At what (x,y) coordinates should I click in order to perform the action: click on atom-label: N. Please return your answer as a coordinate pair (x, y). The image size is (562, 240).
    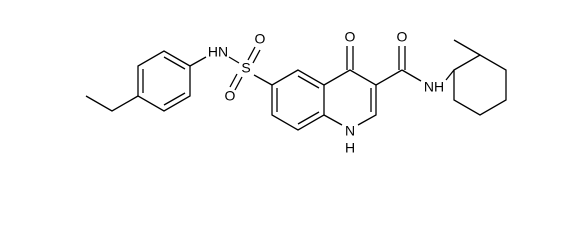
    Looking at the image, I should click on (350, 131).